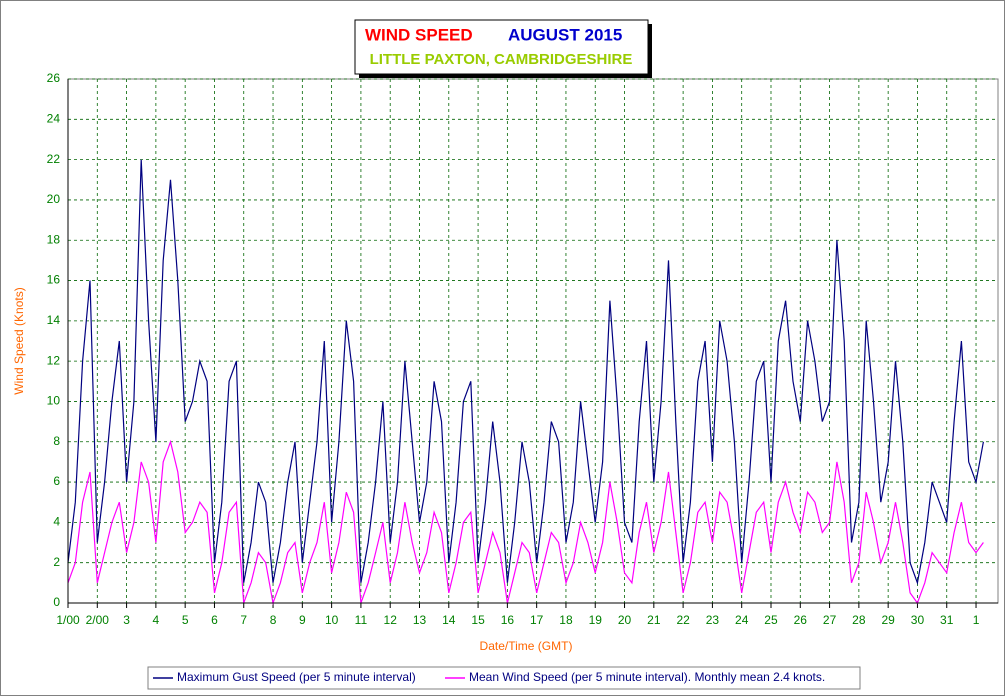 Image resolution: width=1005 pixels, height=696 pixels. Describe the element at coordinates (501, 47) in the screenshot. I see `title-box` at that location.